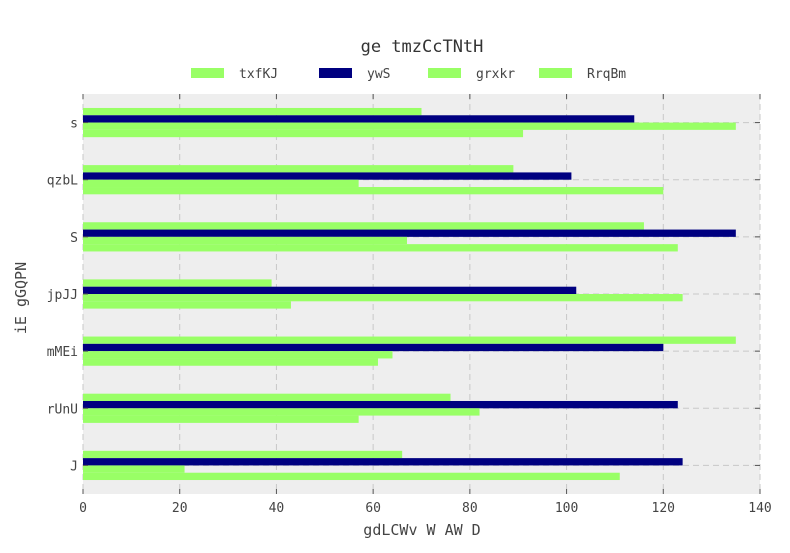  What do you see at coordinates (134, 469) in the screenshot?
I see `bar-grxkr-J` at bounding box center [134, 469].